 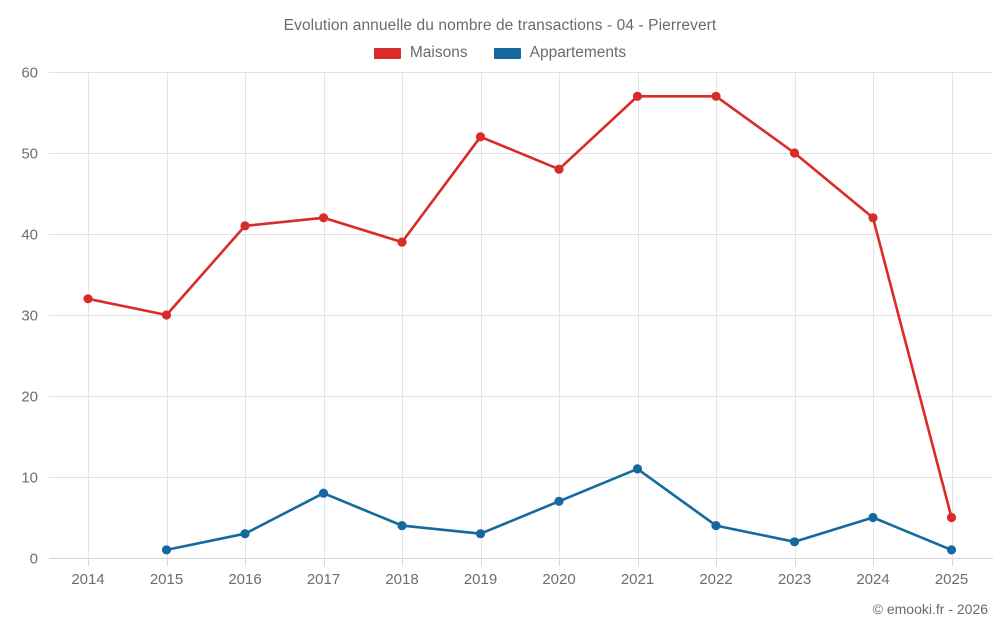 What do you see at coordinates (794, 153) in the screenshot?
I see `data-point-maisons-2023: Maisons 2023: 50` at bounding box center [794, 153].